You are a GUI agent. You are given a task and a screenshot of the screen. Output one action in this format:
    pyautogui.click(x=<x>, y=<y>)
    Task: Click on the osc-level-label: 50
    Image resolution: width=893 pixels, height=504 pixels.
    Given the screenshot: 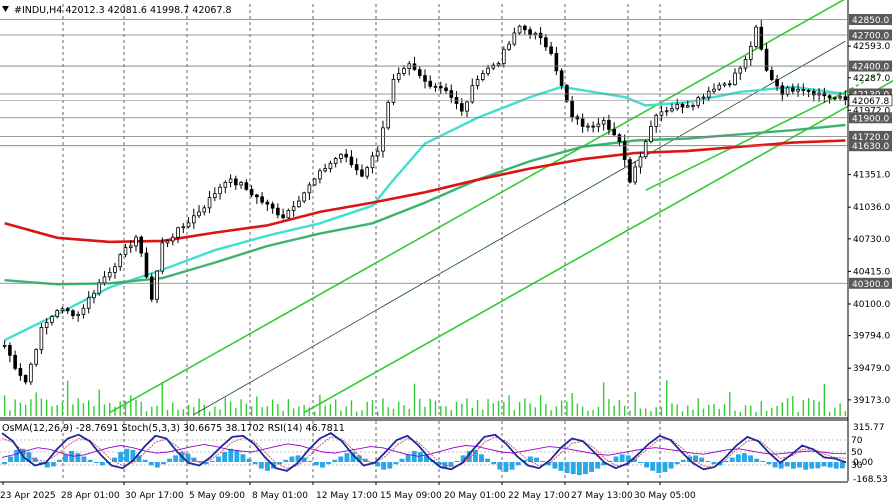 What is the action you would take?
    pyautogui.click(x=857, y=453)
    